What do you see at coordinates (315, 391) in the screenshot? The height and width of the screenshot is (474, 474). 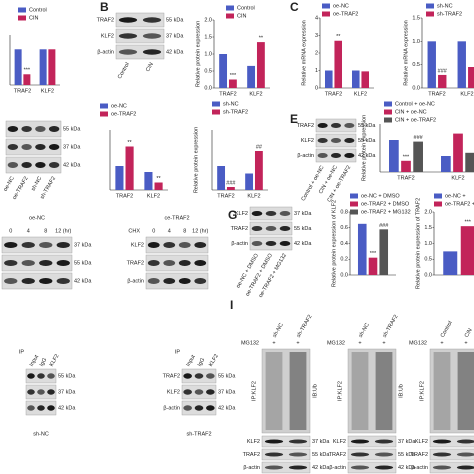 I see `ib-label: IB:Ub` at bounding box center [315, 391].